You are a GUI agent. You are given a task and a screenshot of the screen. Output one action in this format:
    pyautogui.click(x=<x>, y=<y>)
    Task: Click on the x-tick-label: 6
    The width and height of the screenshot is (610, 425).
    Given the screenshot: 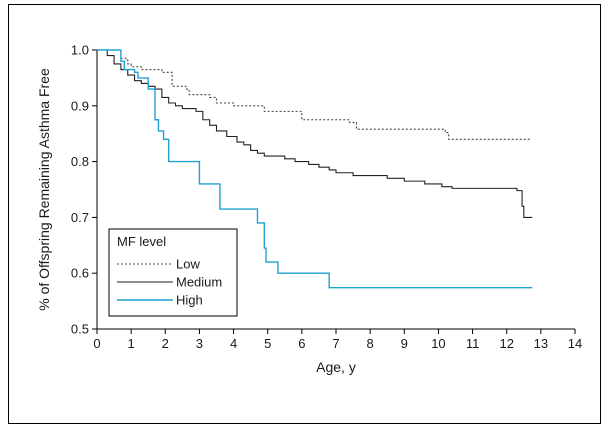 What is the action you would take?
    pyautogui.click(x=301, y=343)
    